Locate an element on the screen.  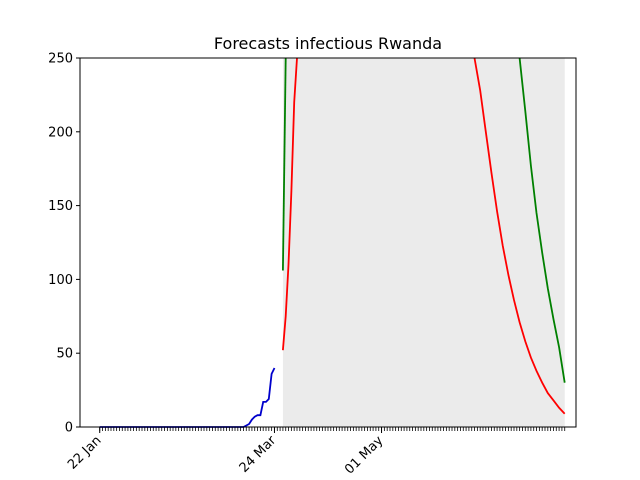
x-tick-label: 24 Mar is located at coordinates (258, 454).